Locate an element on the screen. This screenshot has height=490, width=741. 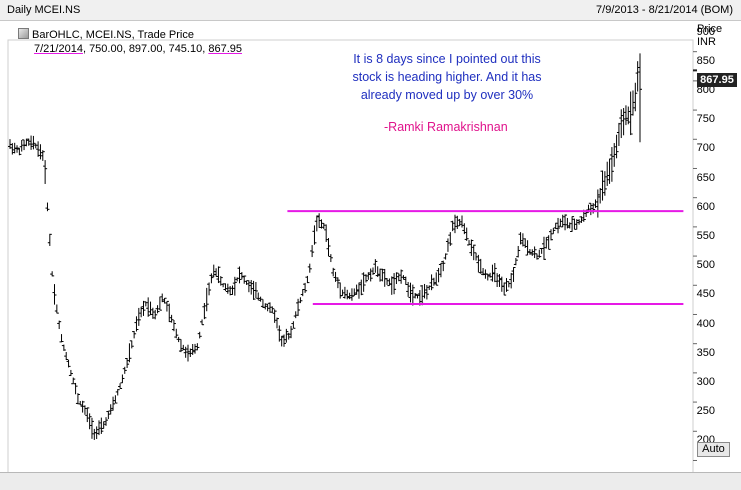
currency-label: INR is located at coordinates (706, 42).